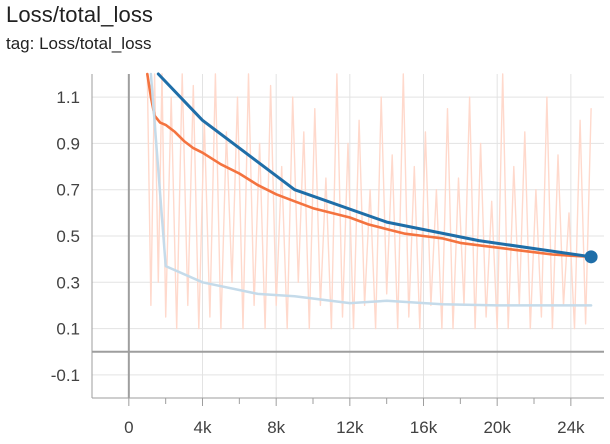 The image size is (610, 444). Describe the element at coordinates (276, 427) in the screenshot. I see `x-tick-label: 8k` at that location.